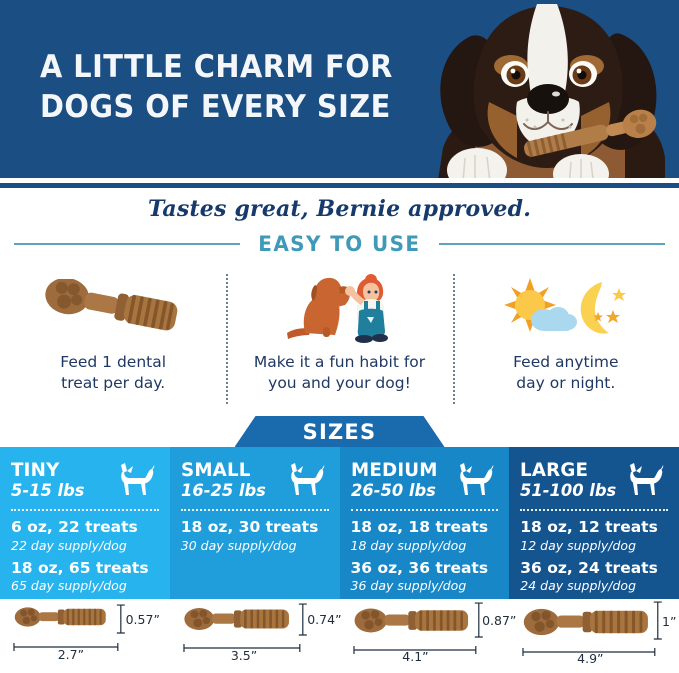  I want to click on feature-caption-line-1: Make it a fun habit for, so click(339, 362).